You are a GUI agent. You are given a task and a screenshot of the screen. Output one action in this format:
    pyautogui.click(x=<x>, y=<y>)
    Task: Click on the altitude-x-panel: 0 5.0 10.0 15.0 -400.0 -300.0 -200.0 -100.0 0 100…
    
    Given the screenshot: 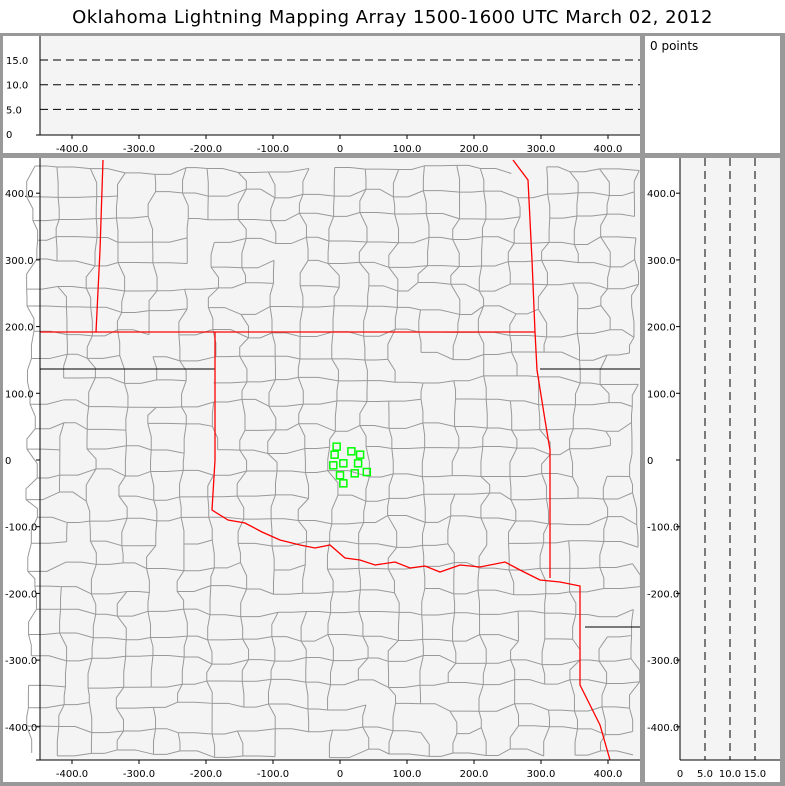 What is the action you would take?
    pyautogui.click(x=321, y=94)
    